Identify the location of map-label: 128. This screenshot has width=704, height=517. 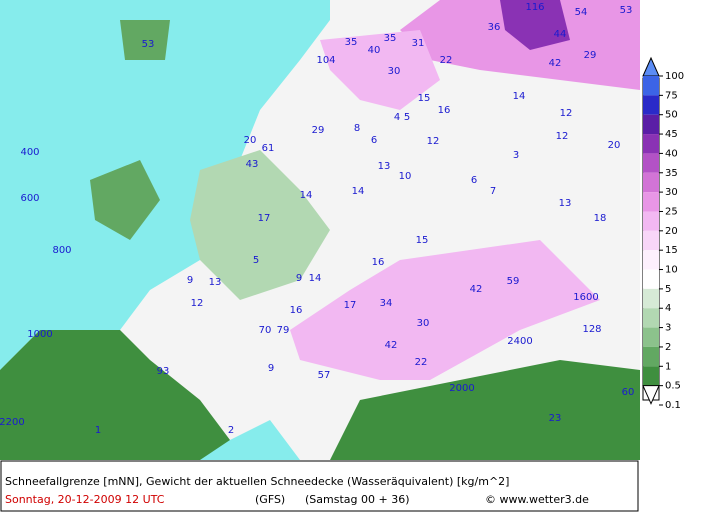
(591, 329).